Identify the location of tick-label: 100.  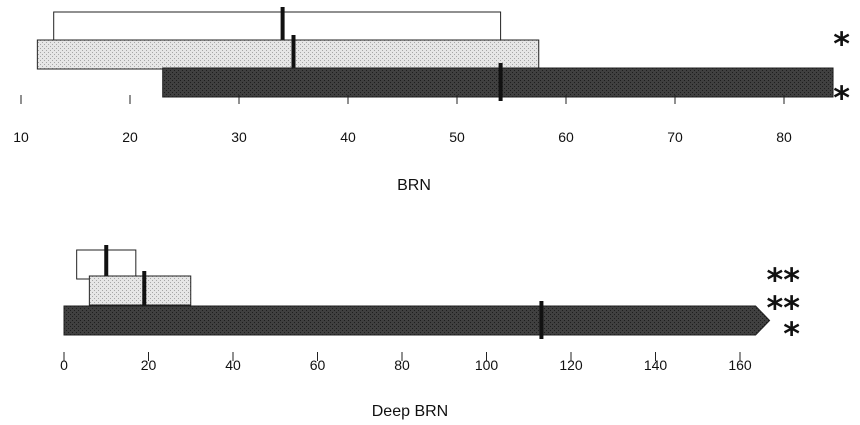
(487, 365).